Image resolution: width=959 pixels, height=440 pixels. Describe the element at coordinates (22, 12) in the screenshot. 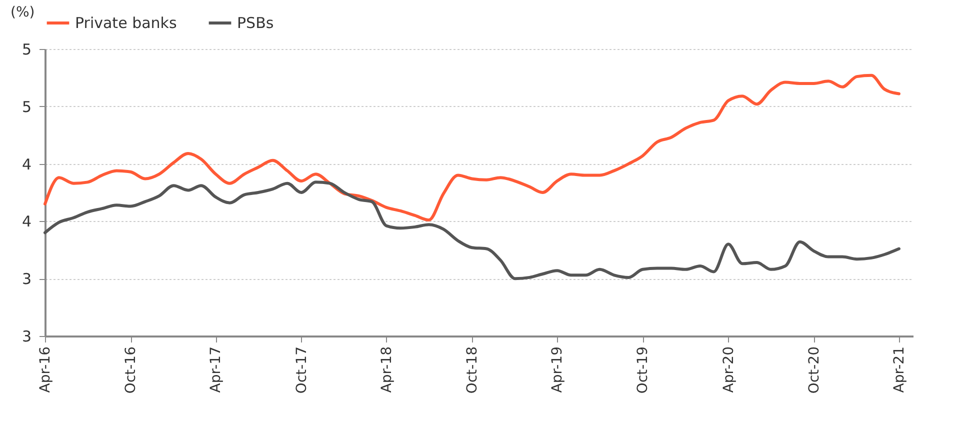

I see `y-axis-title: (%)` at that location.